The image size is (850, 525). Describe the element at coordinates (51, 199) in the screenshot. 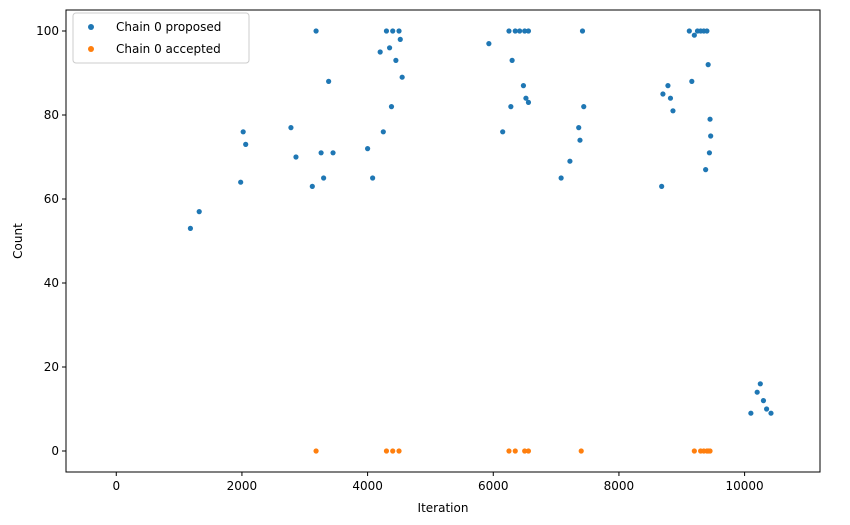

I see `y-tick-label-3: 60` at that location.